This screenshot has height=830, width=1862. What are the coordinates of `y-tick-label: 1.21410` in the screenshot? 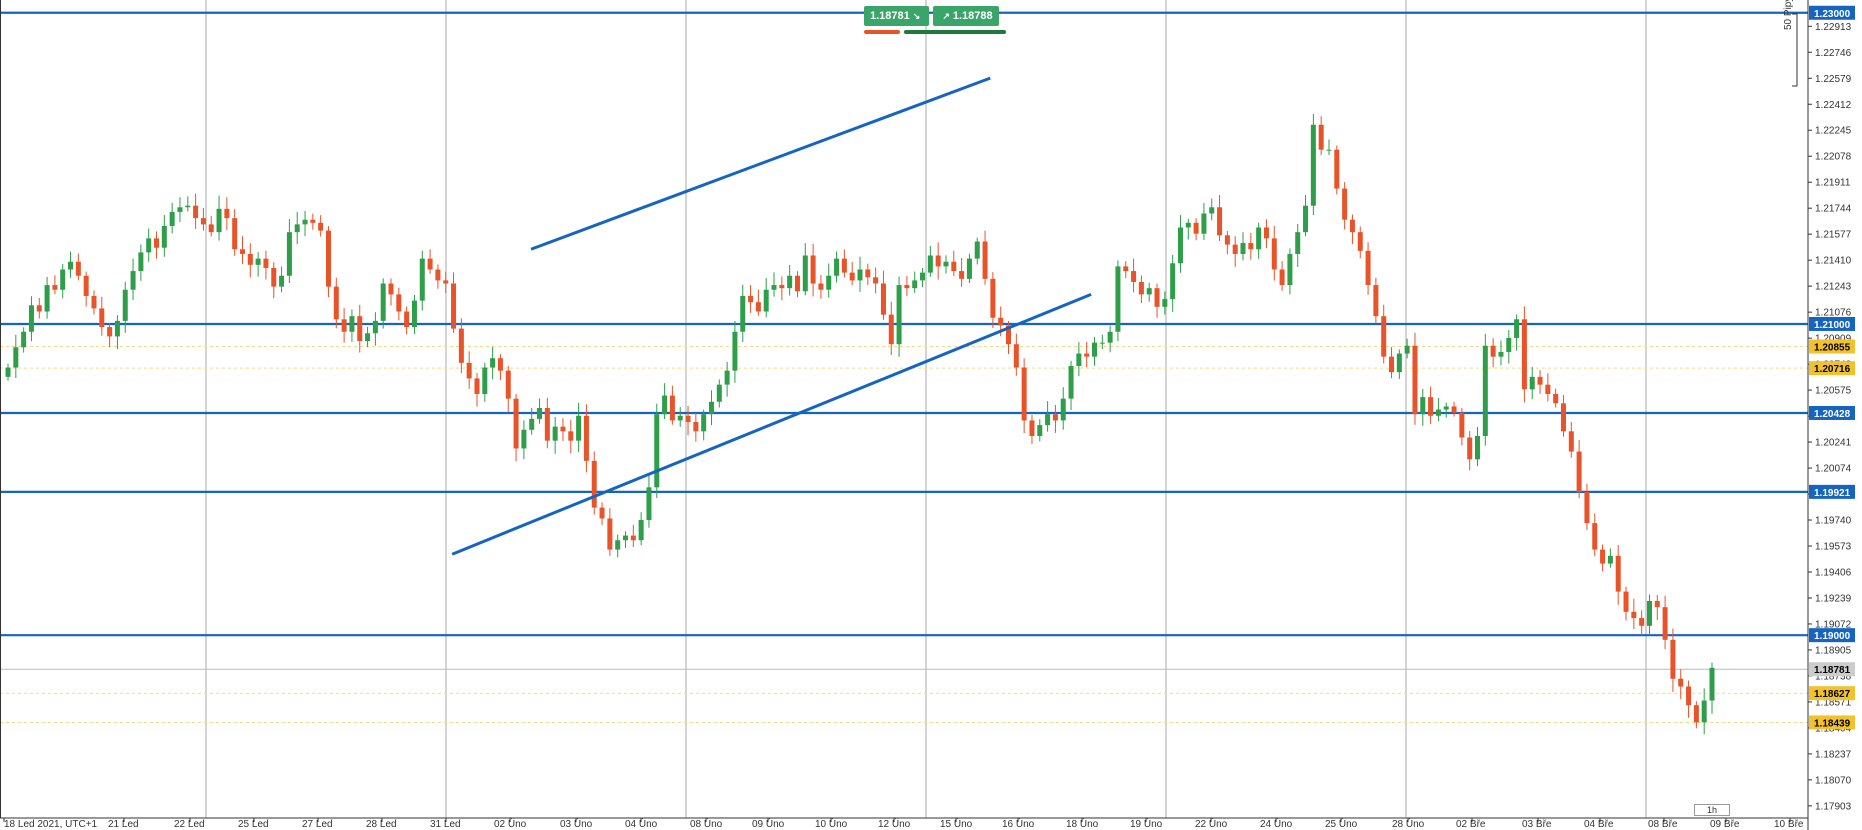 It's located at (1833, 261).